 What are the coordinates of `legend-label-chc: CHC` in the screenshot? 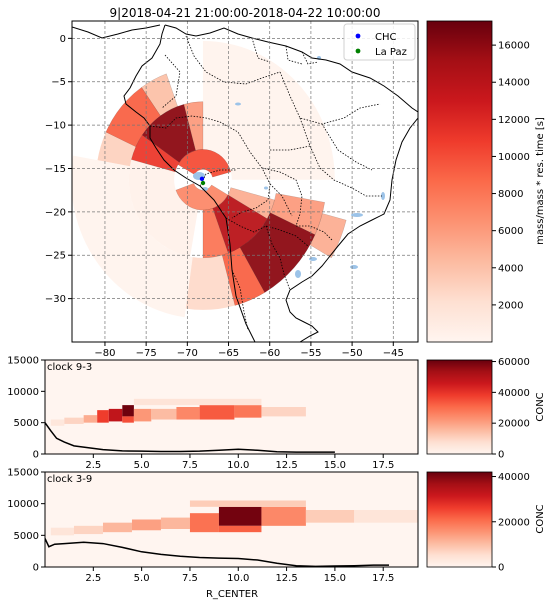 It's located at (386, 37).